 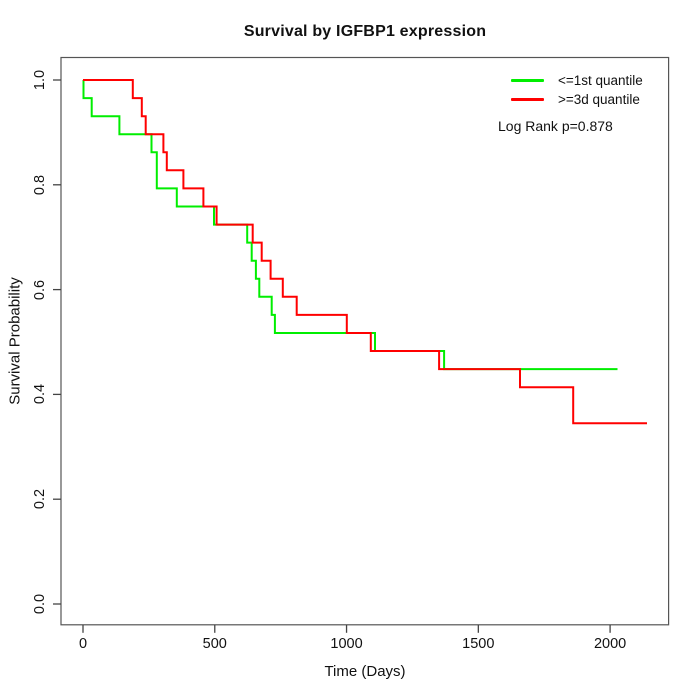 I want to click on x-tick-label: 1000, so click(x=346, y=644).